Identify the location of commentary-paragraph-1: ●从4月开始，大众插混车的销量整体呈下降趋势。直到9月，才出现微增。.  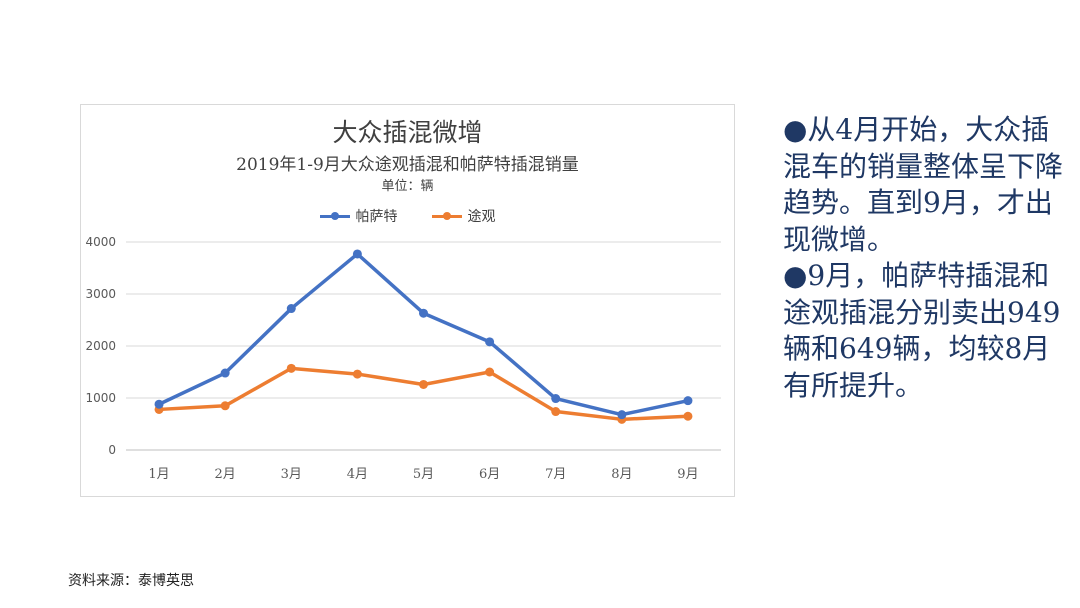
(923, 184).